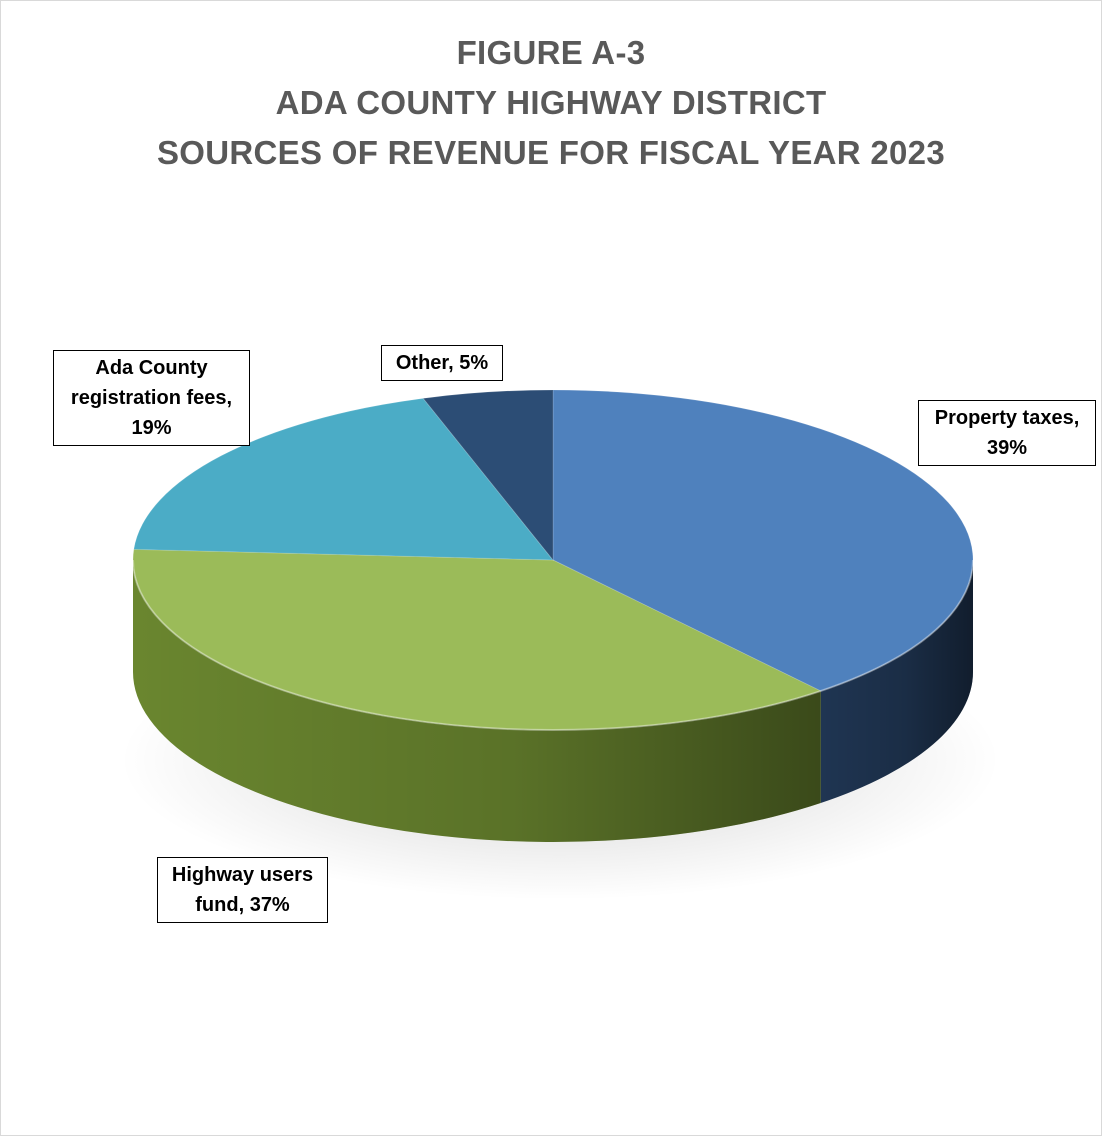 This screenshot has width=1102, height=1136. I want to click on data-label-other: Other, 5%, so click(442, 363).